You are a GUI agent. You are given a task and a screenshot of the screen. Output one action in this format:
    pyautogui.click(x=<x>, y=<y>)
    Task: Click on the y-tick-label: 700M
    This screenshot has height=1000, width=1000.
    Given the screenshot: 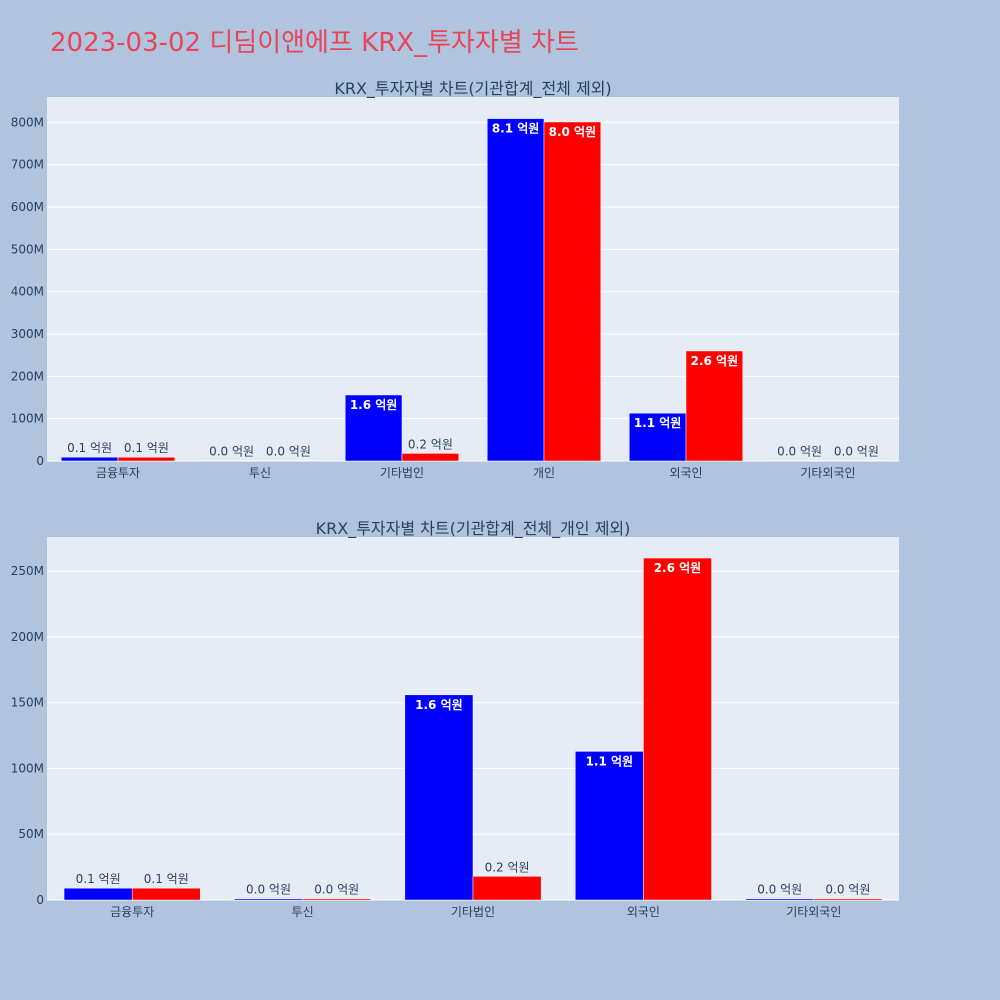 What is the action you would take?
    pyautogui.click(x=27, y=165)
    